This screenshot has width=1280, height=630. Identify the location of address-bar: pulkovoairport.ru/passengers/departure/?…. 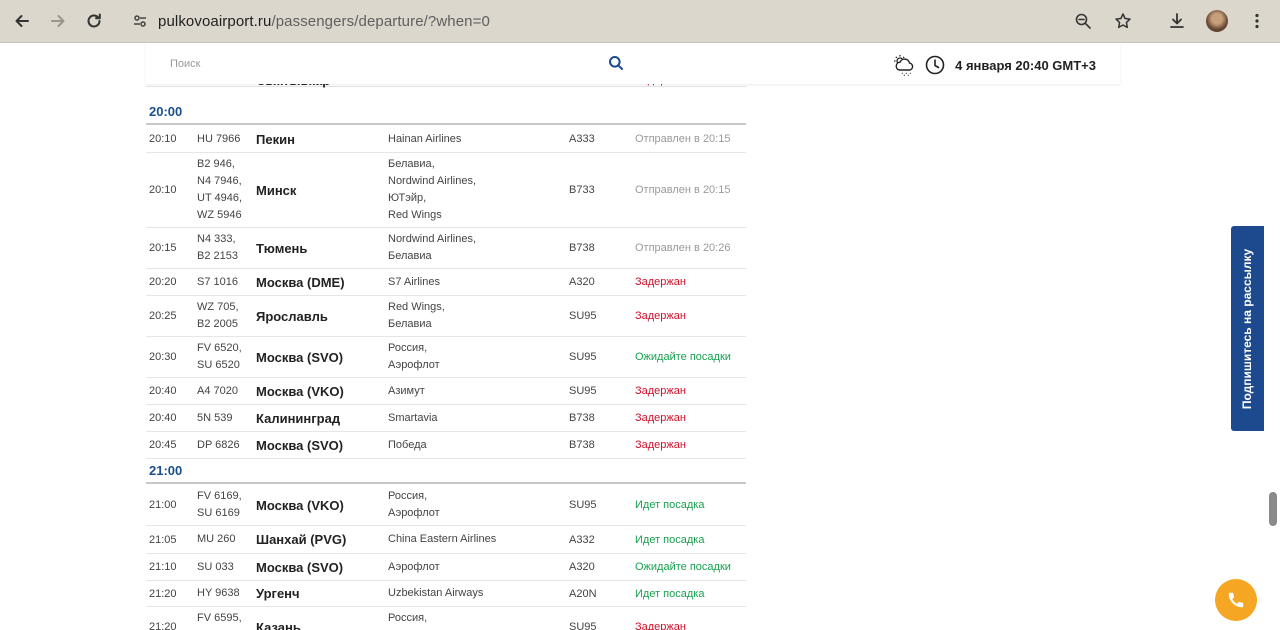
(600, 21).